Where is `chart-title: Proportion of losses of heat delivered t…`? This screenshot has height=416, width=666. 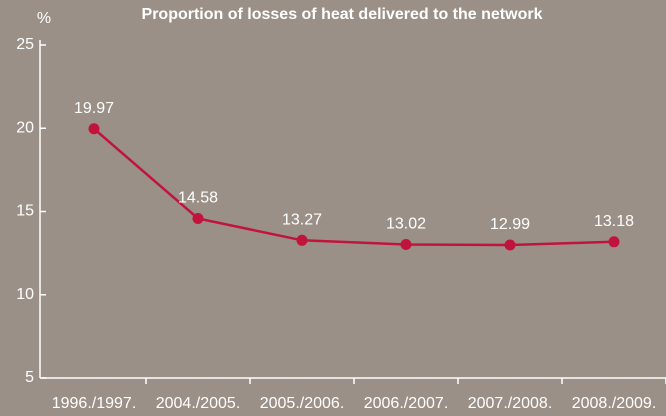 chart-title: Proportion of losses of heat delivered t… is located at coordinates (342, 14).